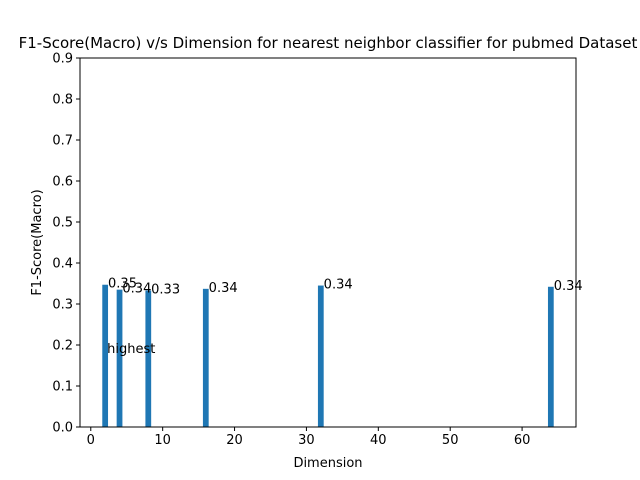  I want to click on data-label-dim-8: 0.33, so click(165, 289).